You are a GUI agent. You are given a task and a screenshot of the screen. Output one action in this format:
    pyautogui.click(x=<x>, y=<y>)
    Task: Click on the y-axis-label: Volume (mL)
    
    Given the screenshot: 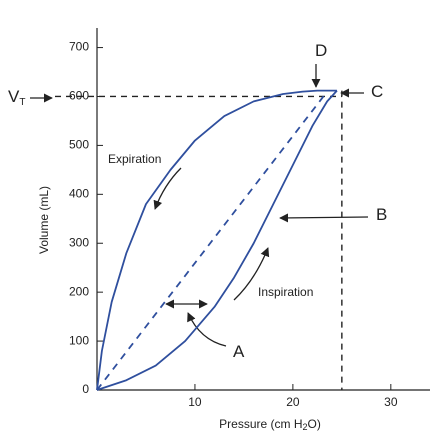 What is the action you would take?
    pyautogui.click(x=44, y=220)
    